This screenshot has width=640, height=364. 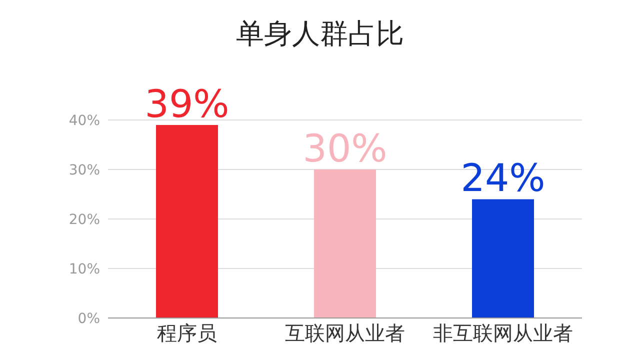 I want to click on y-tick-label: 20%, so click(x=84, y=220).